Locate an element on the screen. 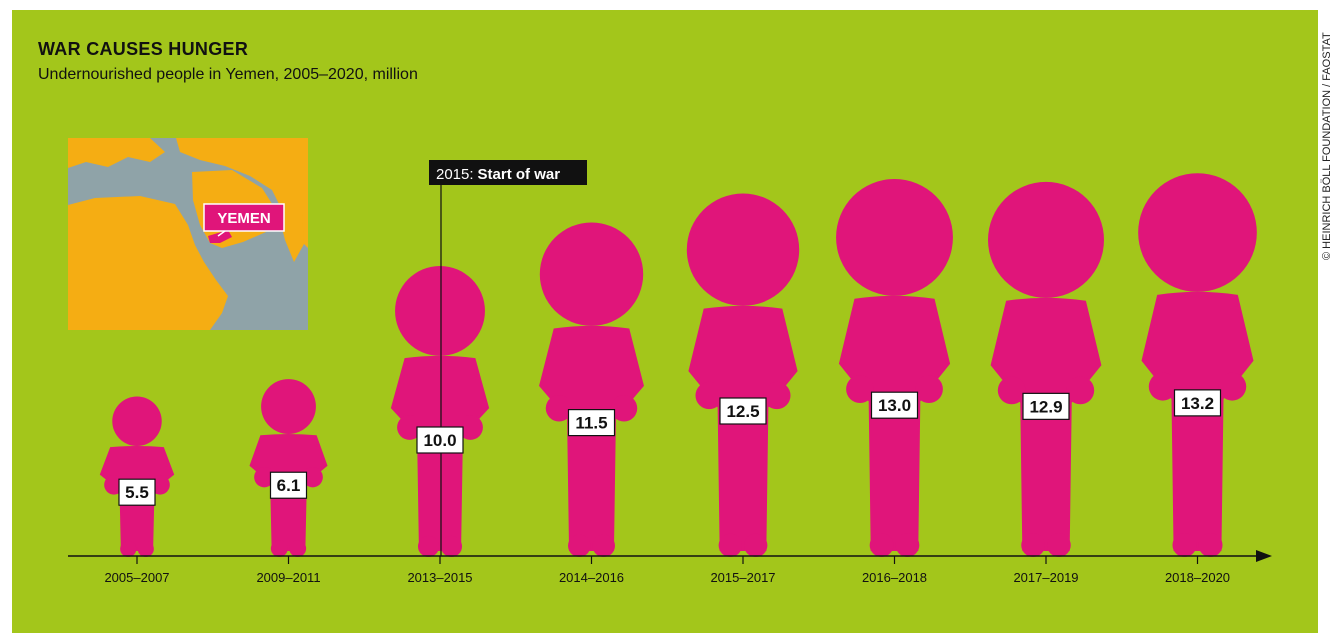 This screenshot has height=643, width=1330. map-label-yemen: YEMEN is located at coordinates (243, 218).